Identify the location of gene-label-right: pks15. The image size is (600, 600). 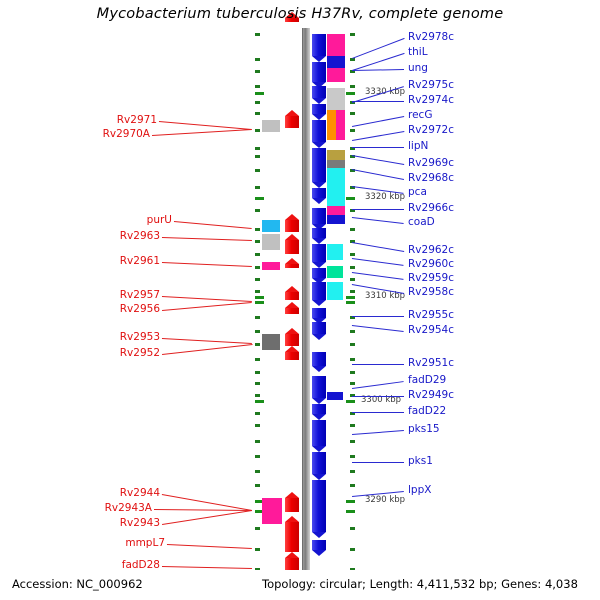
(424, 429).